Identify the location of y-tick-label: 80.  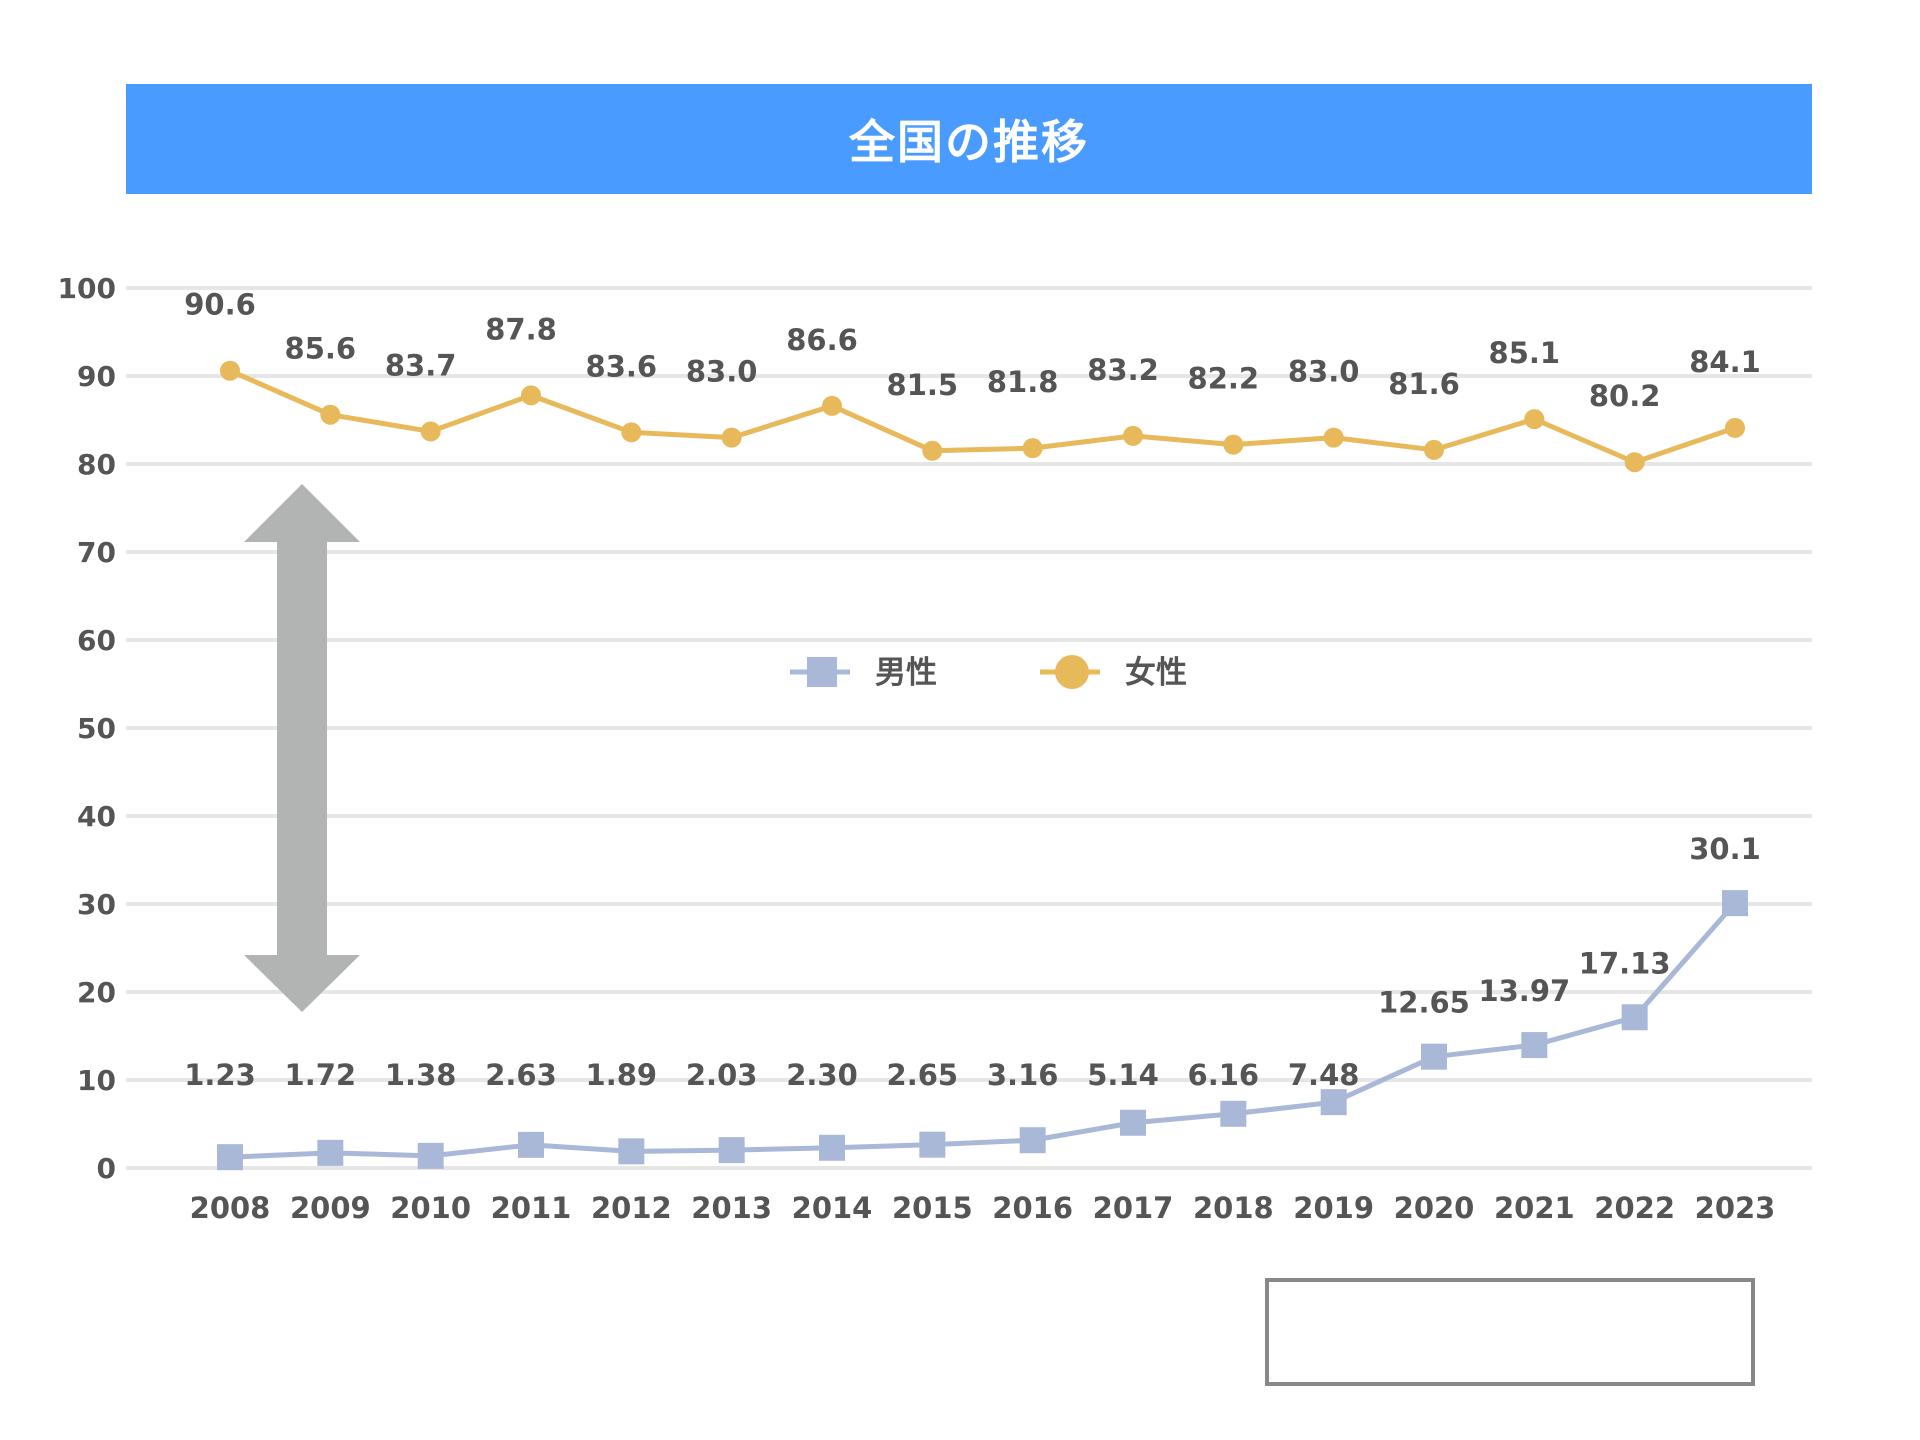
(96, 464).